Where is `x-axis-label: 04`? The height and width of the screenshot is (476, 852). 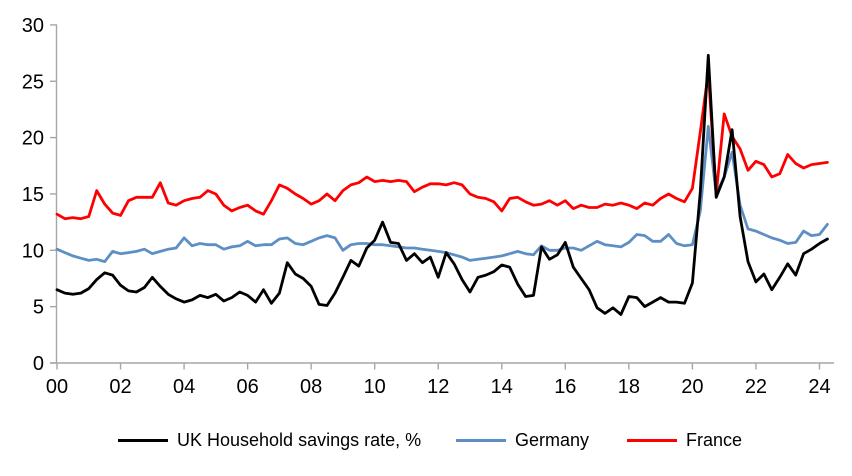 x-axis-label: 04 is located at coordinates (184, 387).